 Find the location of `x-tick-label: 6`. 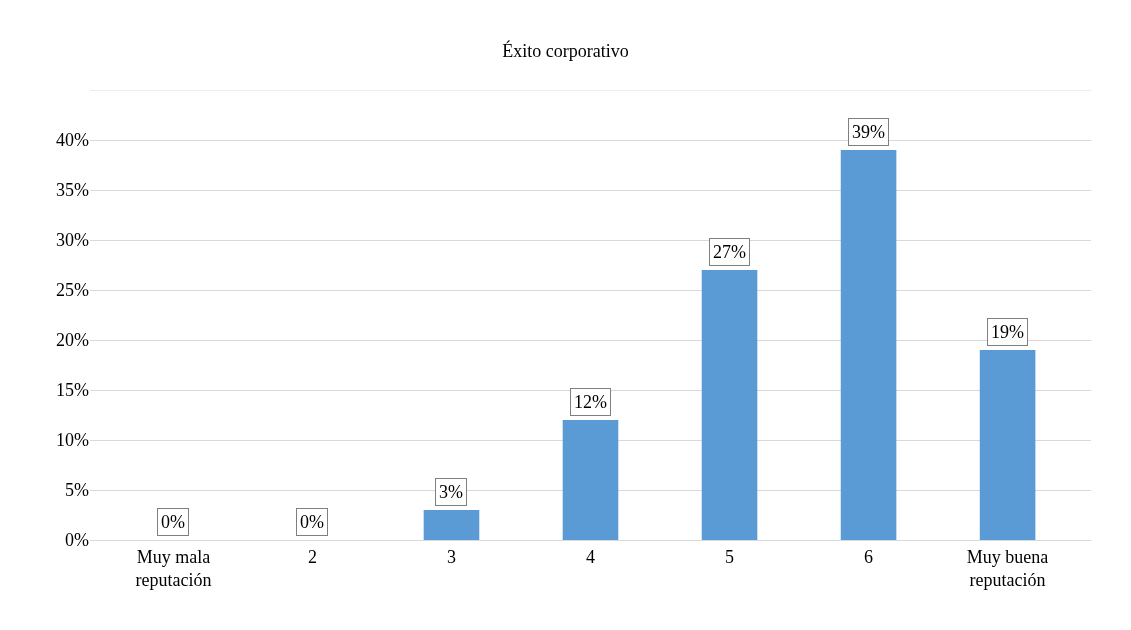

x-tick-label: 6 is located at coordinates (869, 556).